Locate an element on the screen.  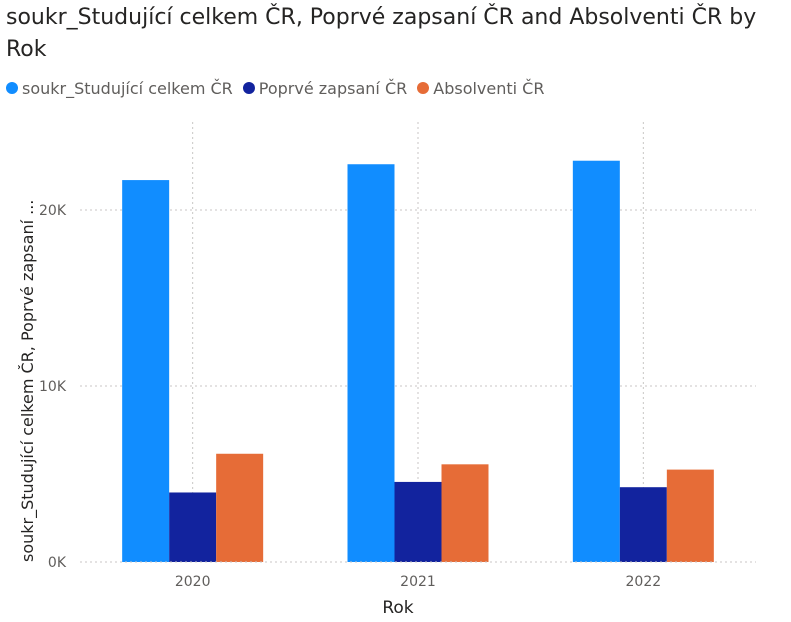
bar-poprv-zapsan-r-2022 is located at coordinates (643, 524).